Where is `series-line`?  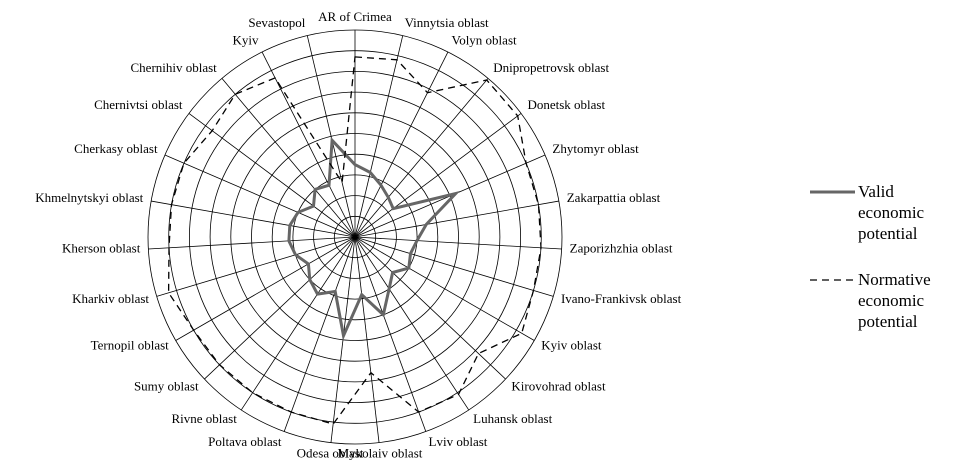 series-line is located at coordinates (374, 238).